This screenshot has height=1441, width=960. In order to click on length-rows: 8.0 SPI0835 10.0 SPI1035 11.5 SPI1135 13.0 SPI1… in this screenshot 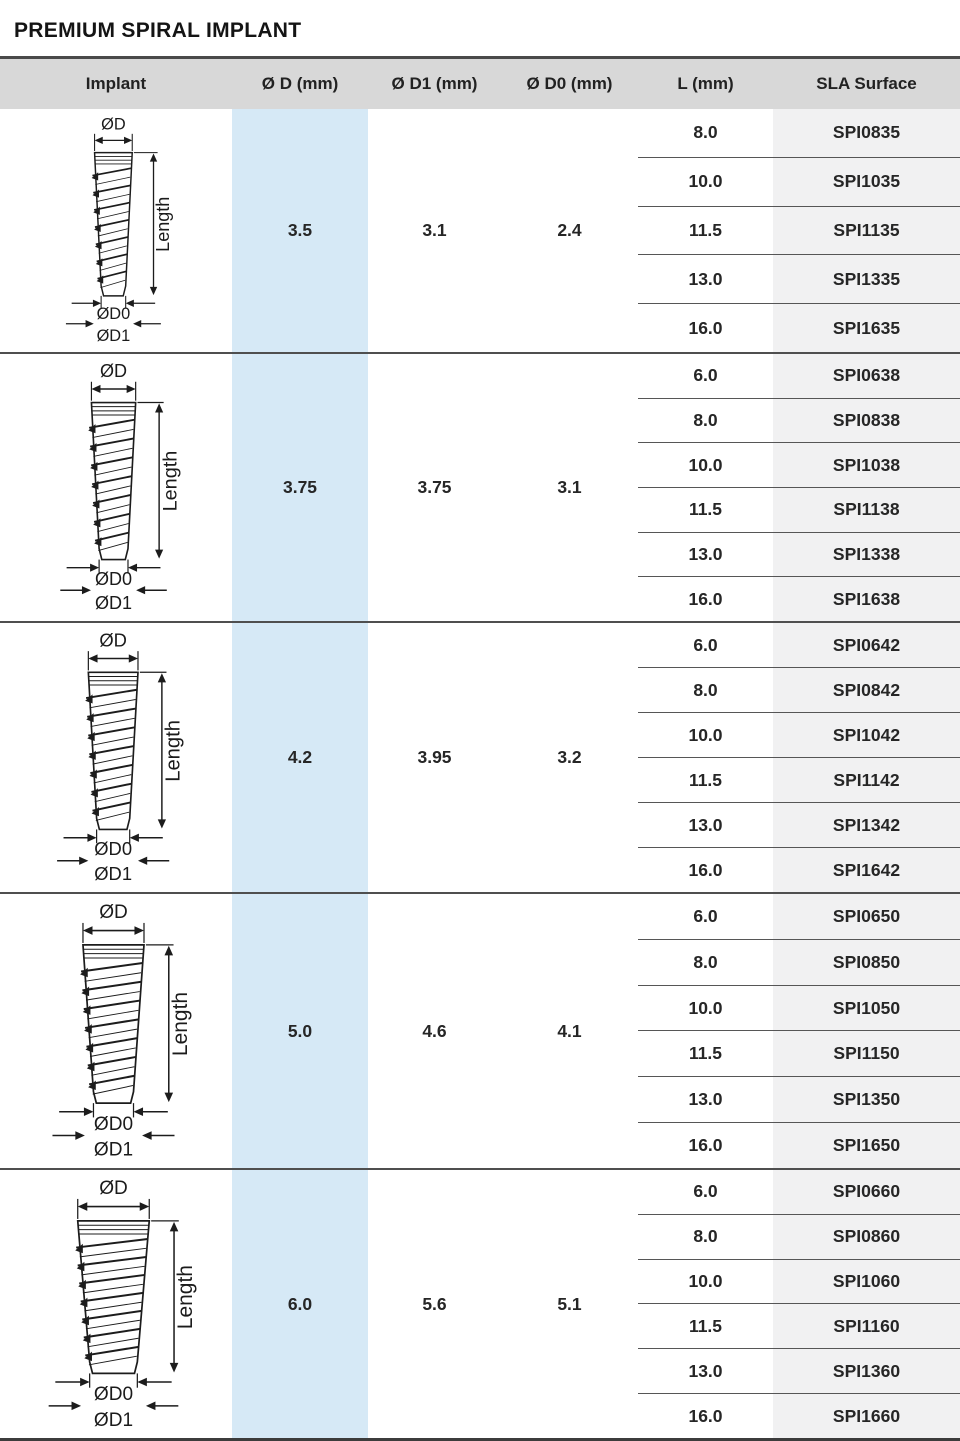, I will do `click(799, 230)`.